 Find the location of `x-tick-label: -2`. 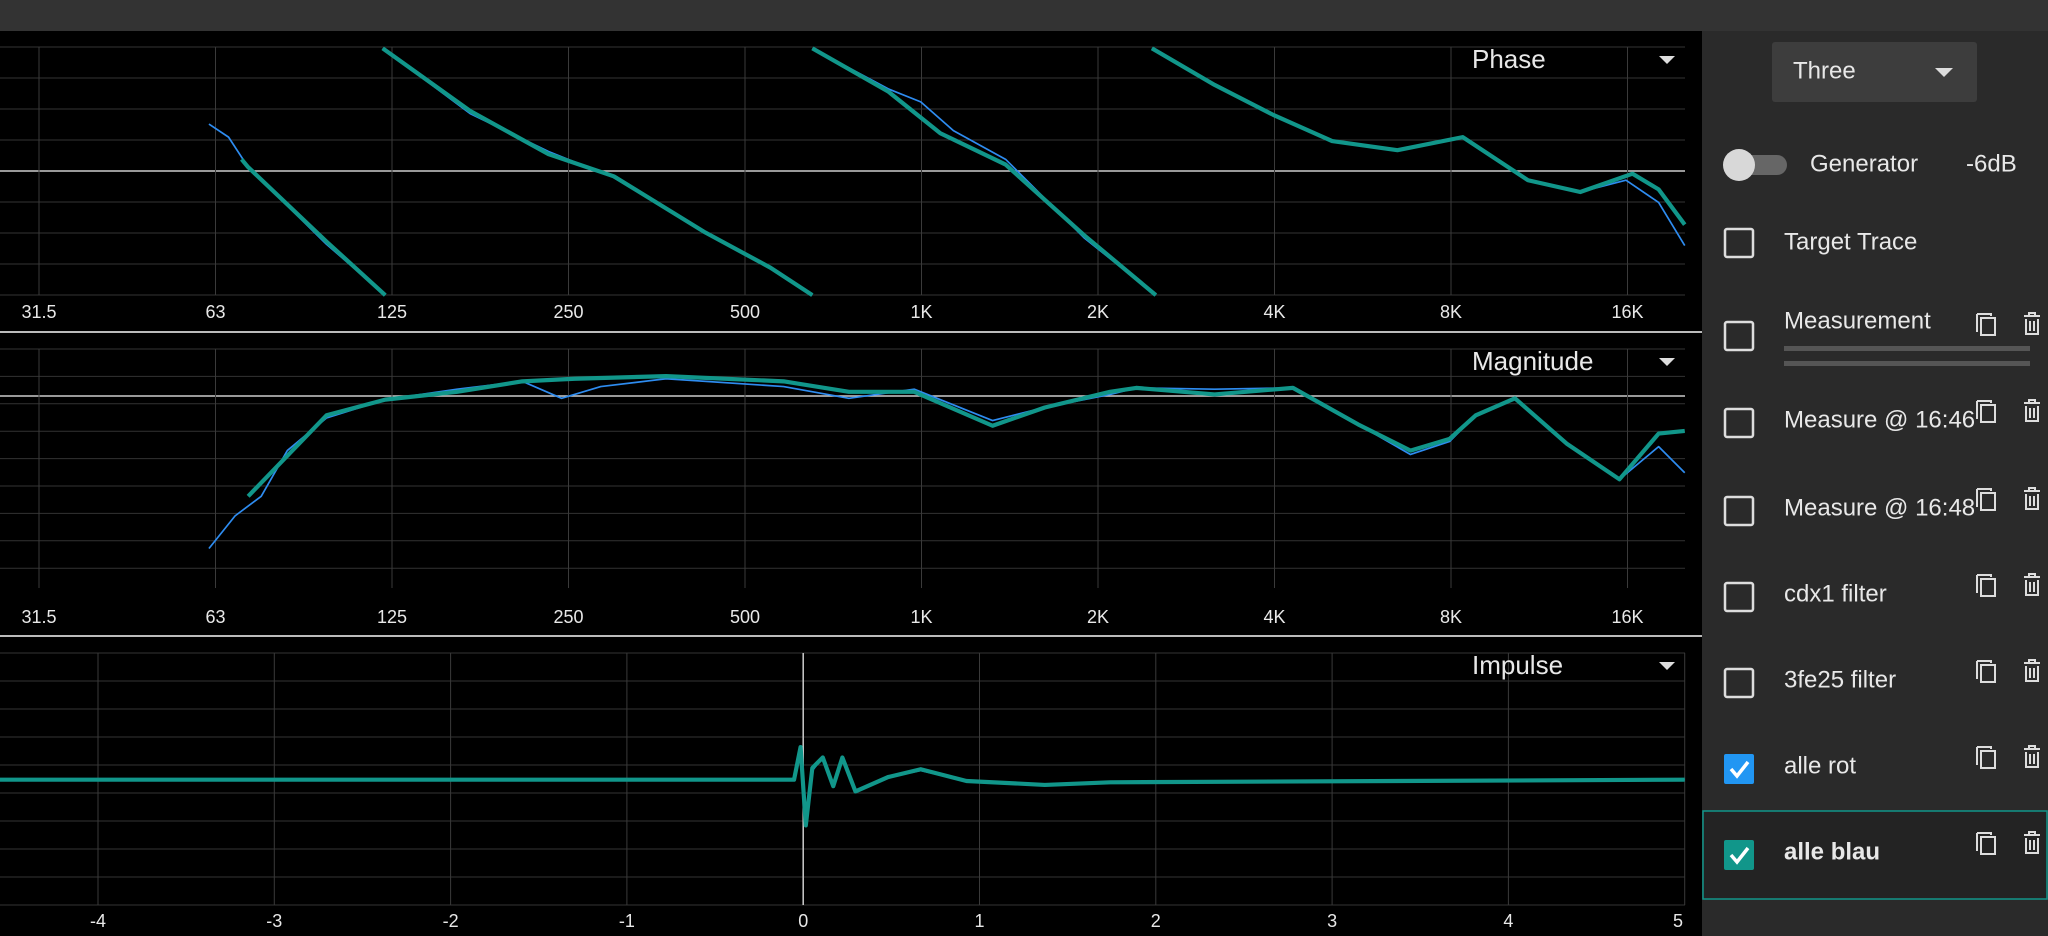

x-tick-label: -2 is located at coordinates (451, 921).